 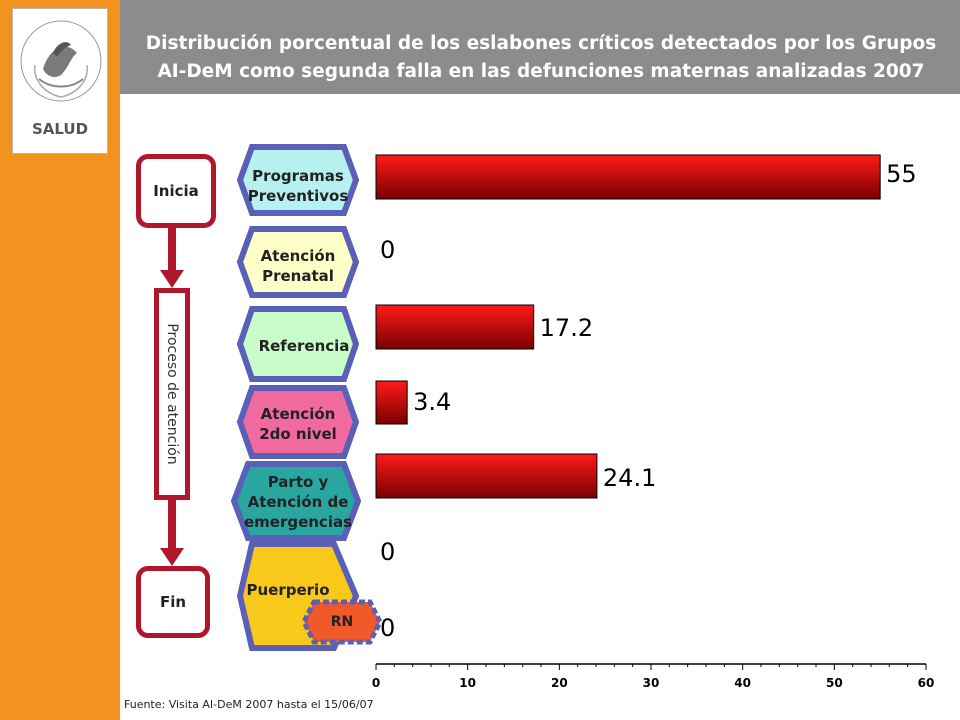 I want to click on value-label-5: 0, so click(x=388, y=552).